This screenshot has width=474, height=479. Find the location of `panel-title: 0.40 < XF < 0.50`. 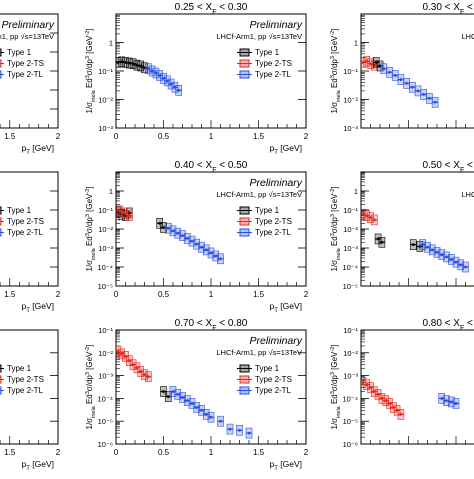

panel-title: 0.40 < XF < 0.50 is located at coordinates (211, 167).